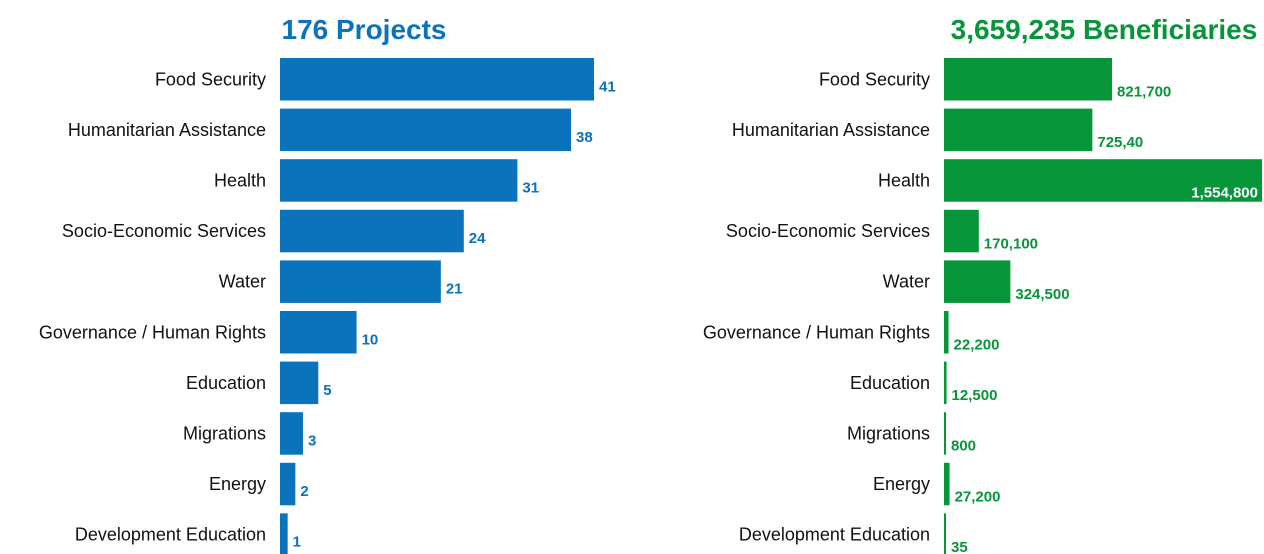 The image size is (1264, 554). Describe the element at coordinates (831, 130) in the screenshot. I see `beneficiaries-category-label: Humanitarian Assistance` at that location.